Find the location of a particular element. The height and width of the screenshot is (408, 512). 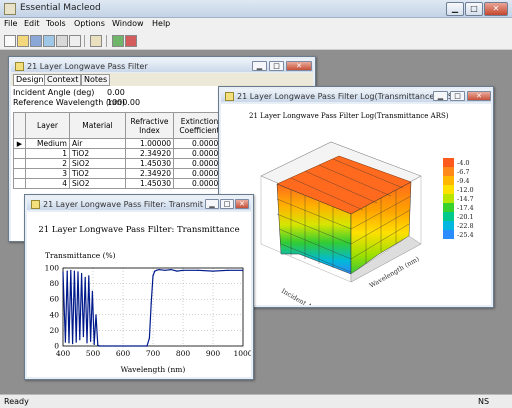

legend-label: -14.7 is located at coordinates (465, 199).